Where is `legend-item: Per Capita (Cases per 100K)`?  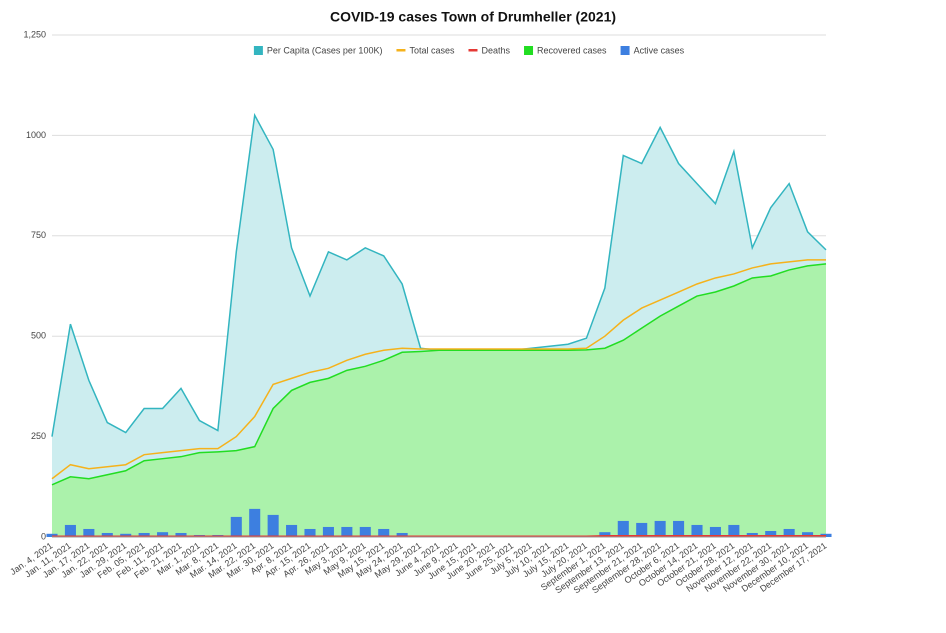 legend-item: Per Capita (Cases per 100K) is located at coordinates (318, 50).